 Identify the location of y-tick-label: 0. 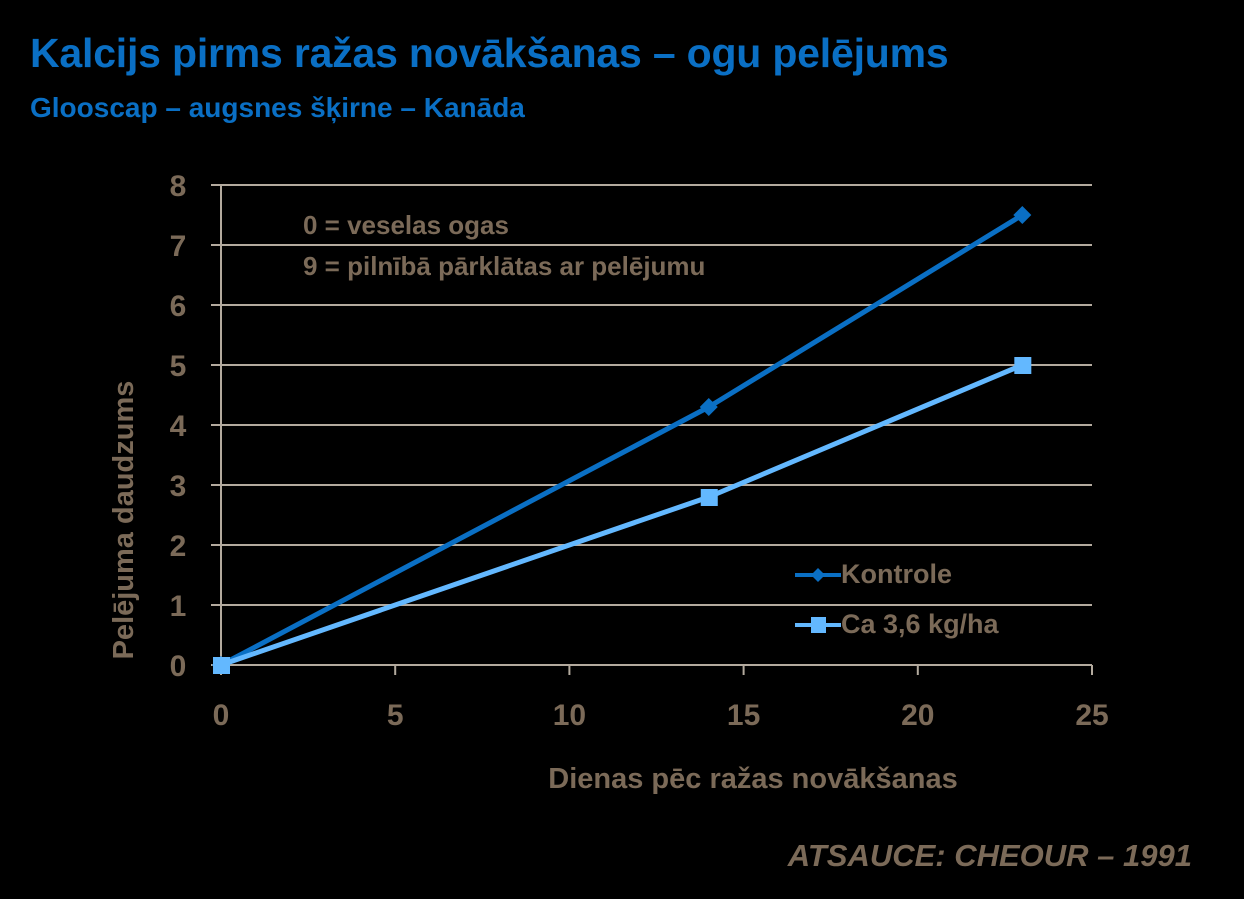
(178, 666).